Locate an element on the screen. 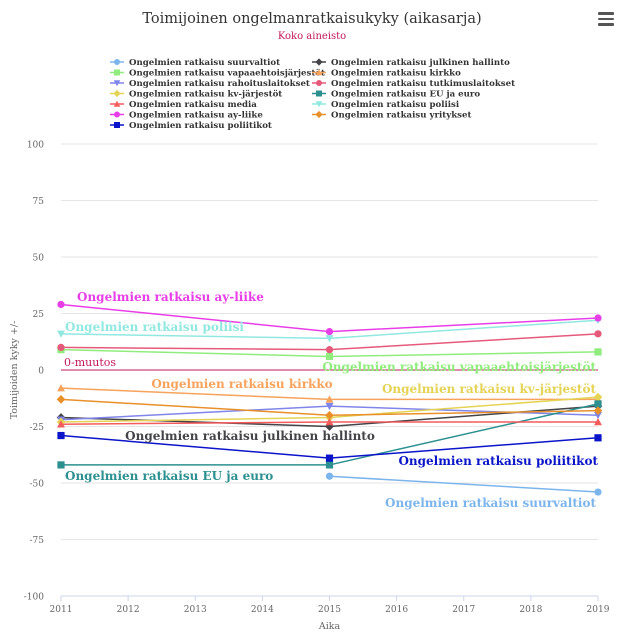 The width and height of the screenshot is (624, 633). legend-label: Ongelmien ratkaisu kv-järjestöt is located at coordinates (205, 94).